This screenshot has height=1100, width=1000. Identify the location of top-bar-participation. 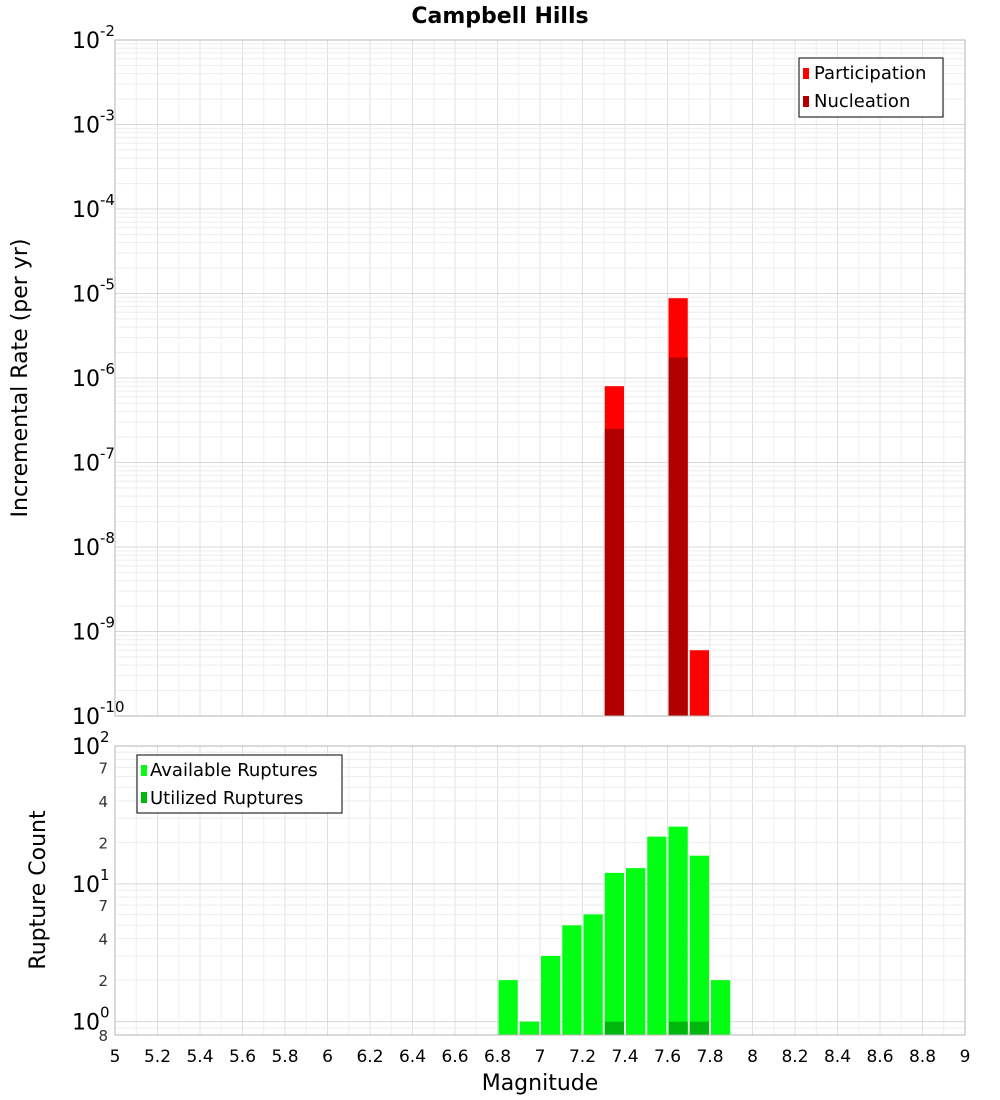
(699, 683).